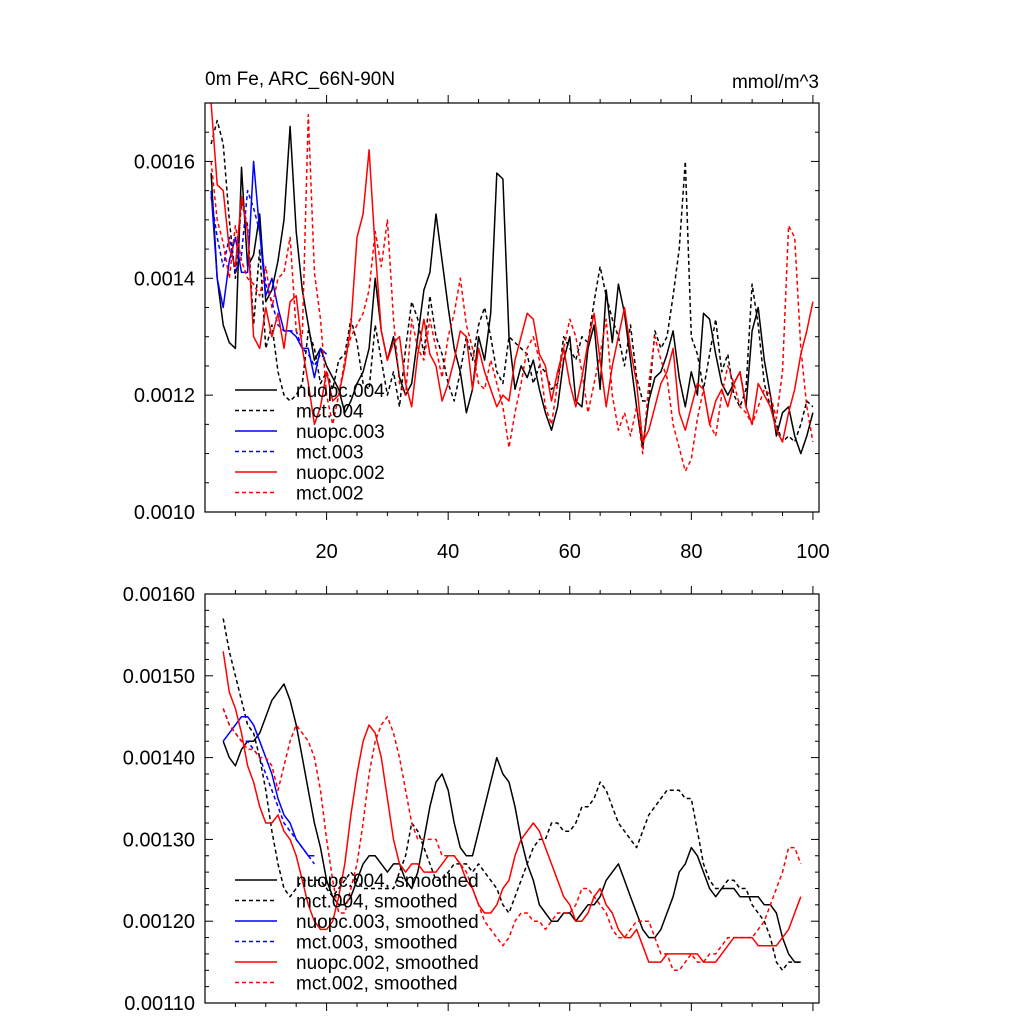 This screenshot has width=1024, height=1024. Describe the element at coordinates (387, 963) in the screenshot. I see `legend-label: nuopc.002, smoothed` at that location.